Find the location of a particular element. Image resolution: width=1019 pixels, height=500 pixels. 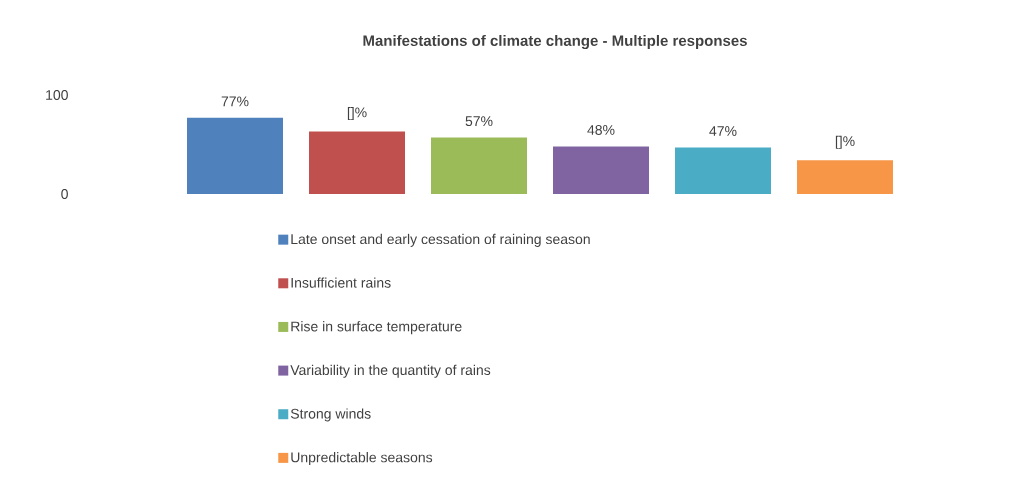

legend-label: Unpredictable seasons is located at coordinates (362, 459).